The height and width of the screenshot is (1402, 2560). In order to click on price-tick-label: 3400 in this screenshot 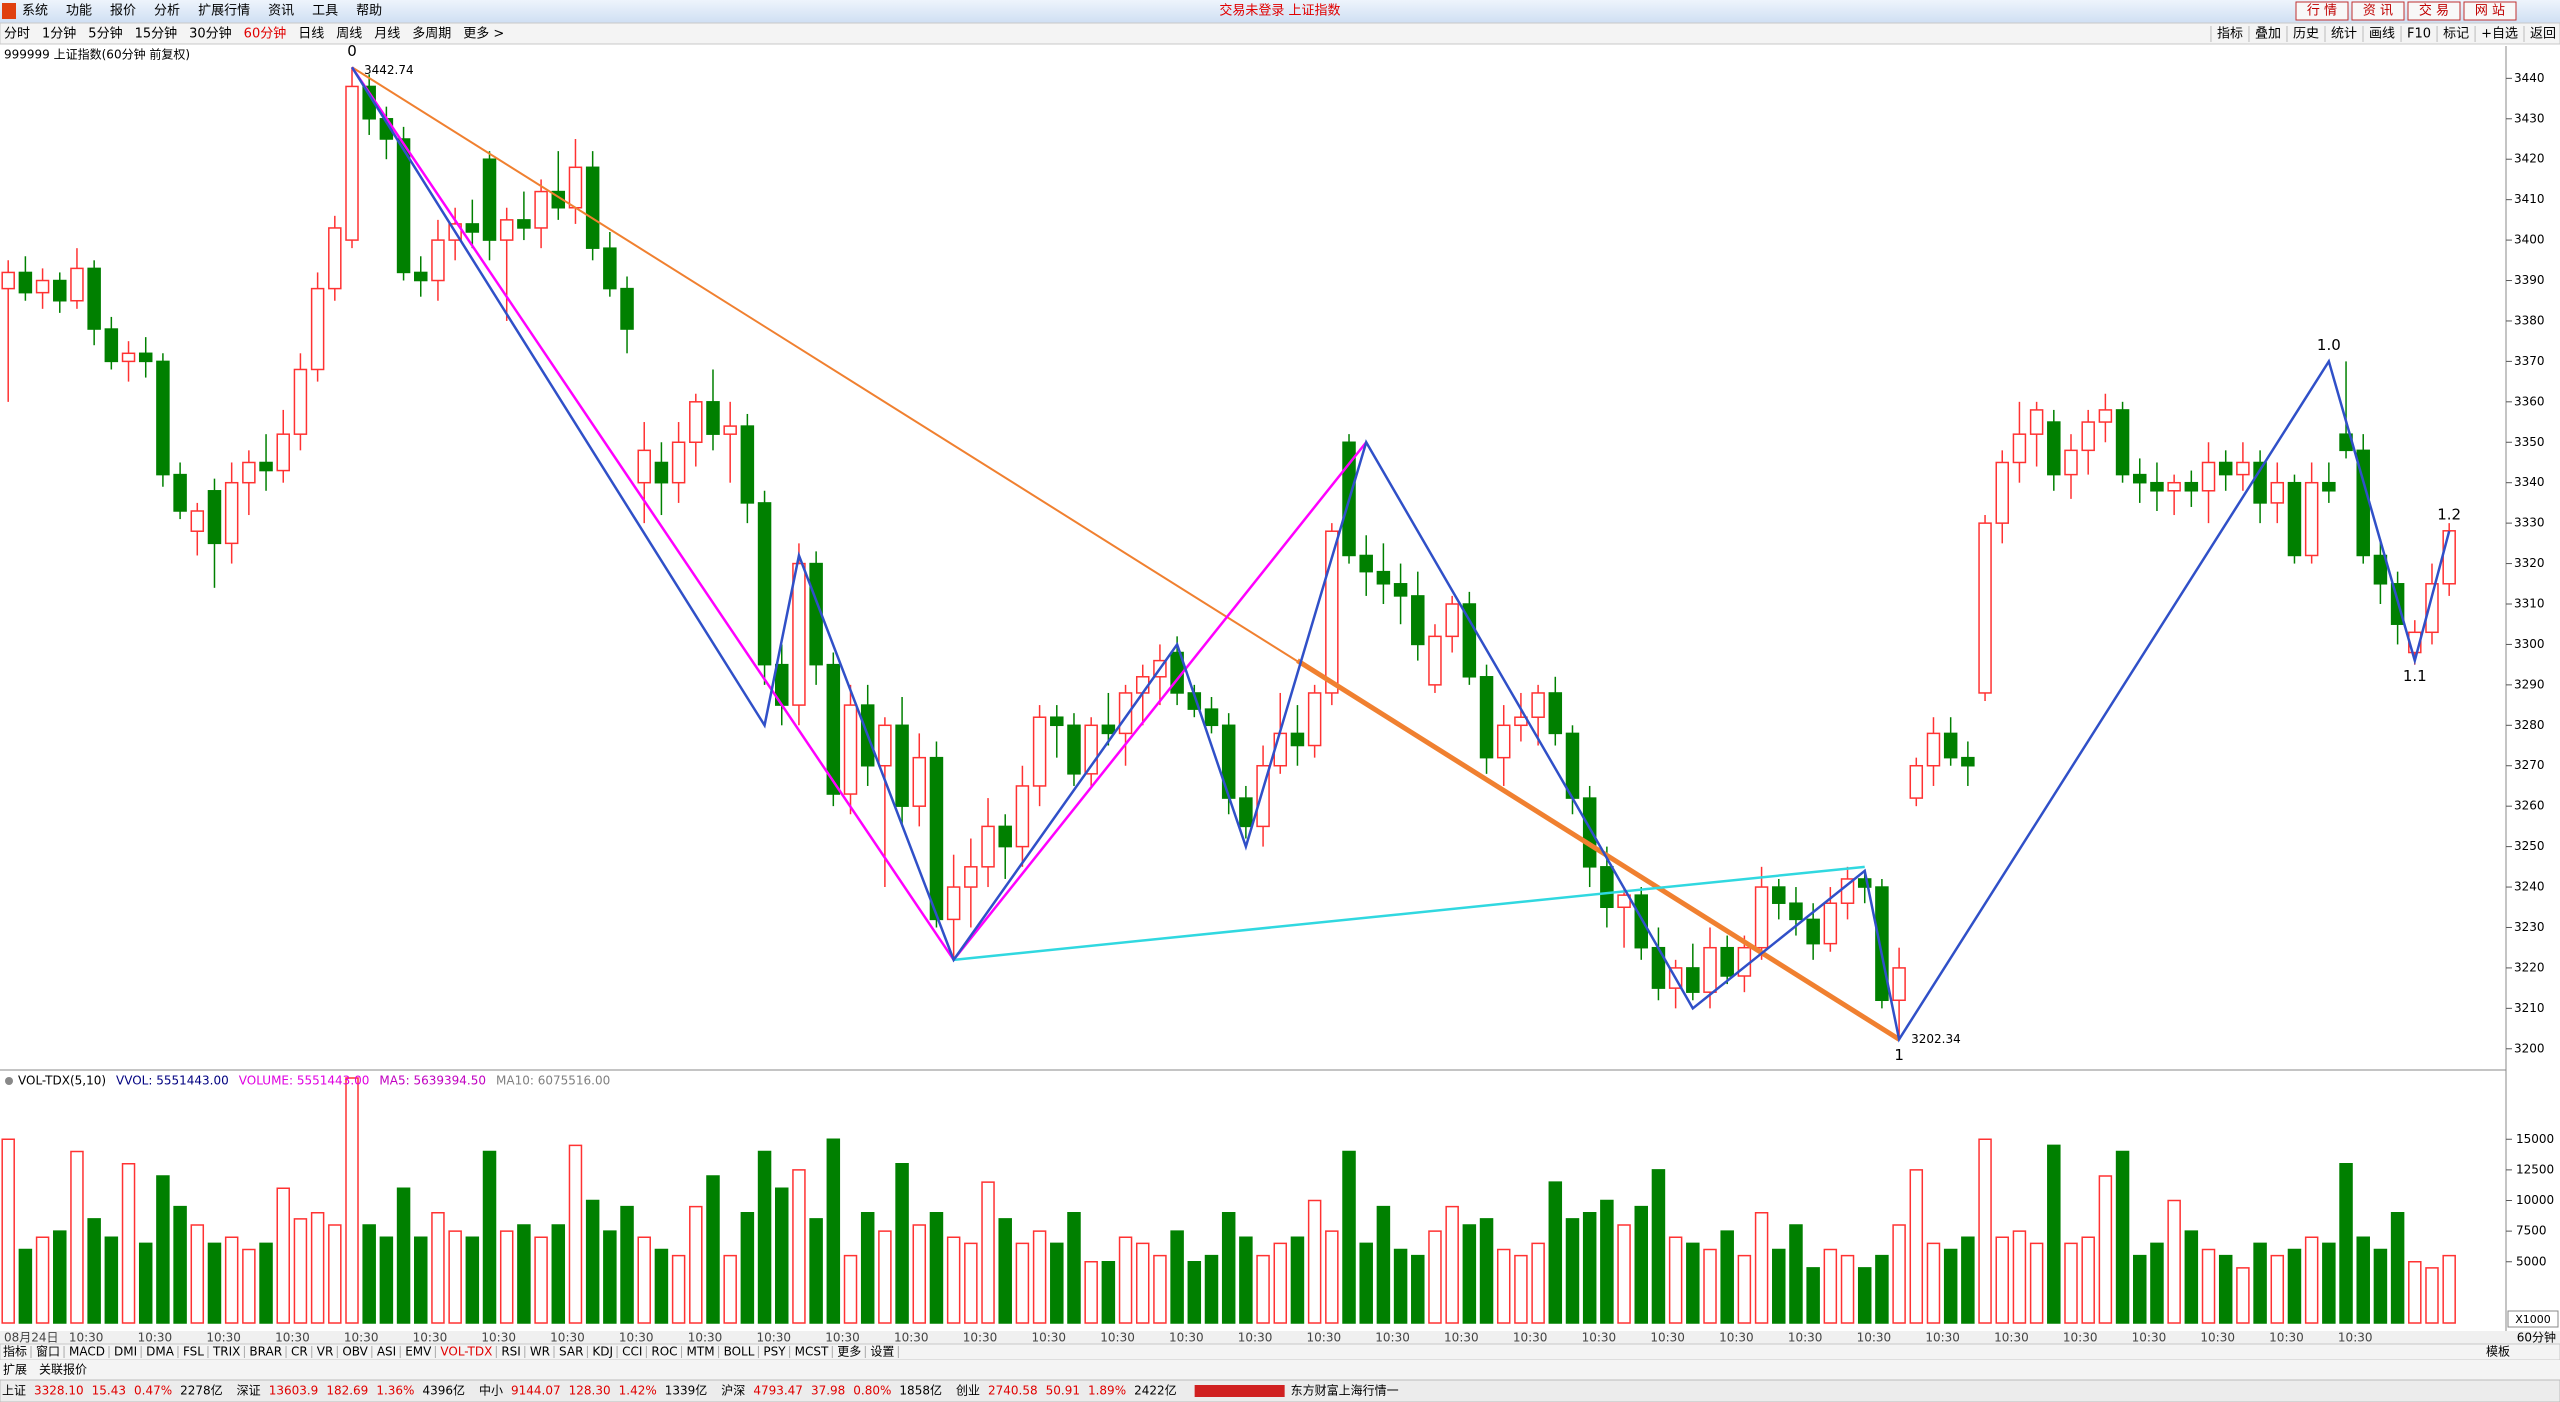, I will do `click(2529, 240)`.